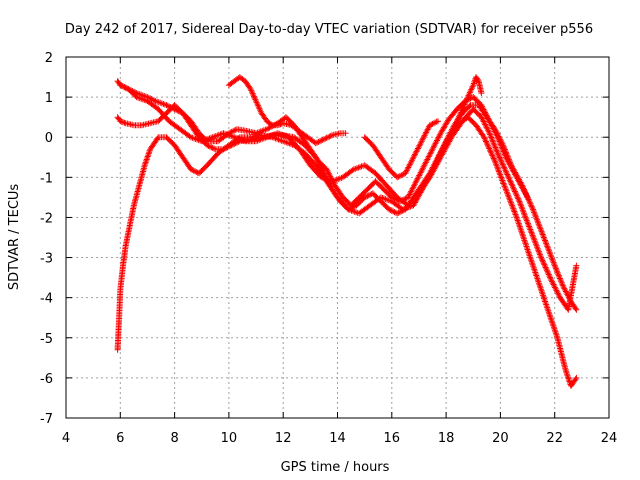 The image size is (640, 480). I want to click on x-axis-label: GPS time / hours, so click(335, 467).